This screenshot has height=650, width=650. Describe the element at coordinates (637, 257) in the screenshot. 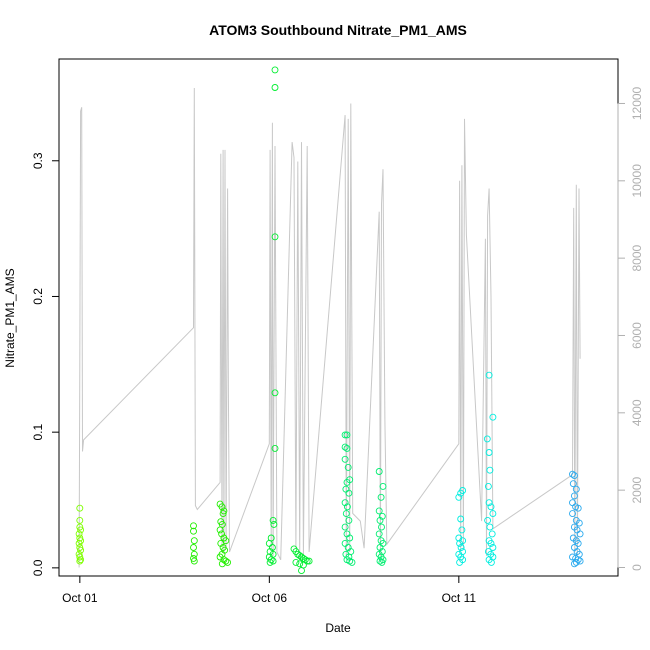

I see `y2-tick-label: 8000` at that location.